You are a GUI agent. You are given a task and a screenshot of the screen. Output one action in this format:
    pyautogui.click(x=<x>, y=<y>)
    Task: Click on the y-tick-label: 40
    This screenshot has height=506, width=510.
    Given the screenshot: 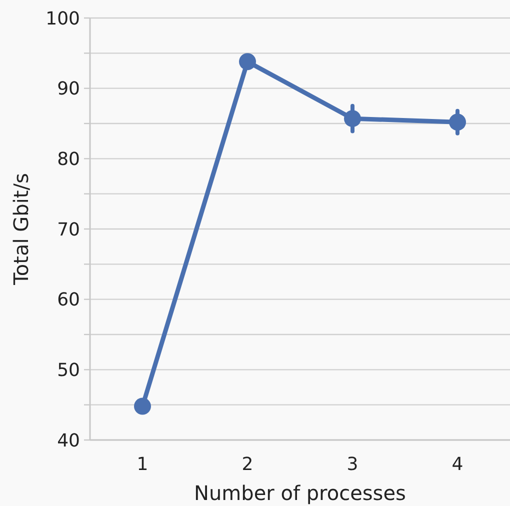 What is the action you would take?
    pyautogui.click(x=68, y=441)
    